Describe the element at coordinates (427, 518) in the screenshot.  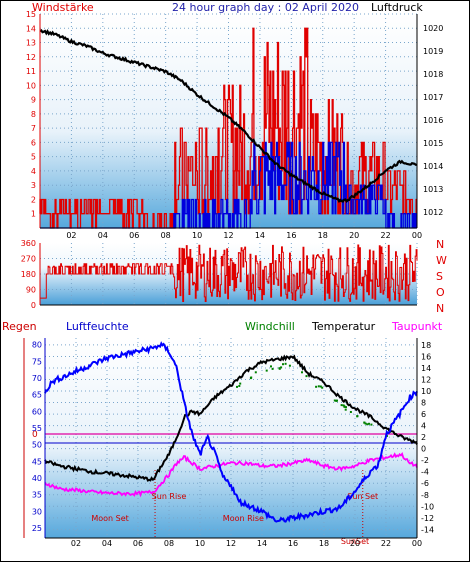
I see `temperature-tick-label: -12` at that location.